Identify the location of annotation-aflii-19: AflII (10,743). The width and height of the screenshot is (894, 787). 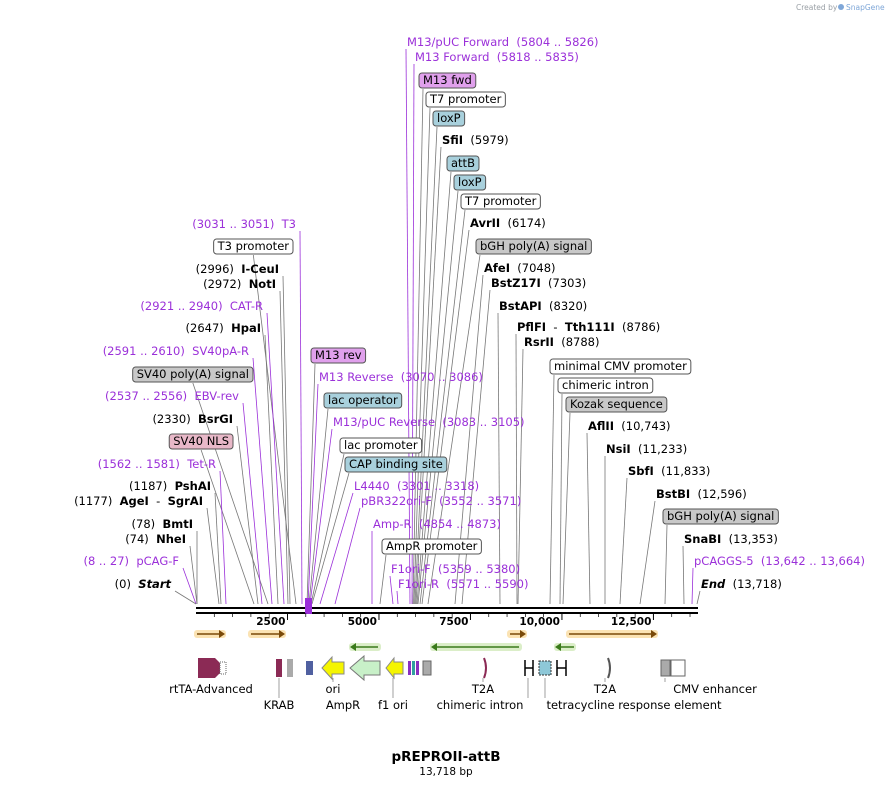
(629, 426).